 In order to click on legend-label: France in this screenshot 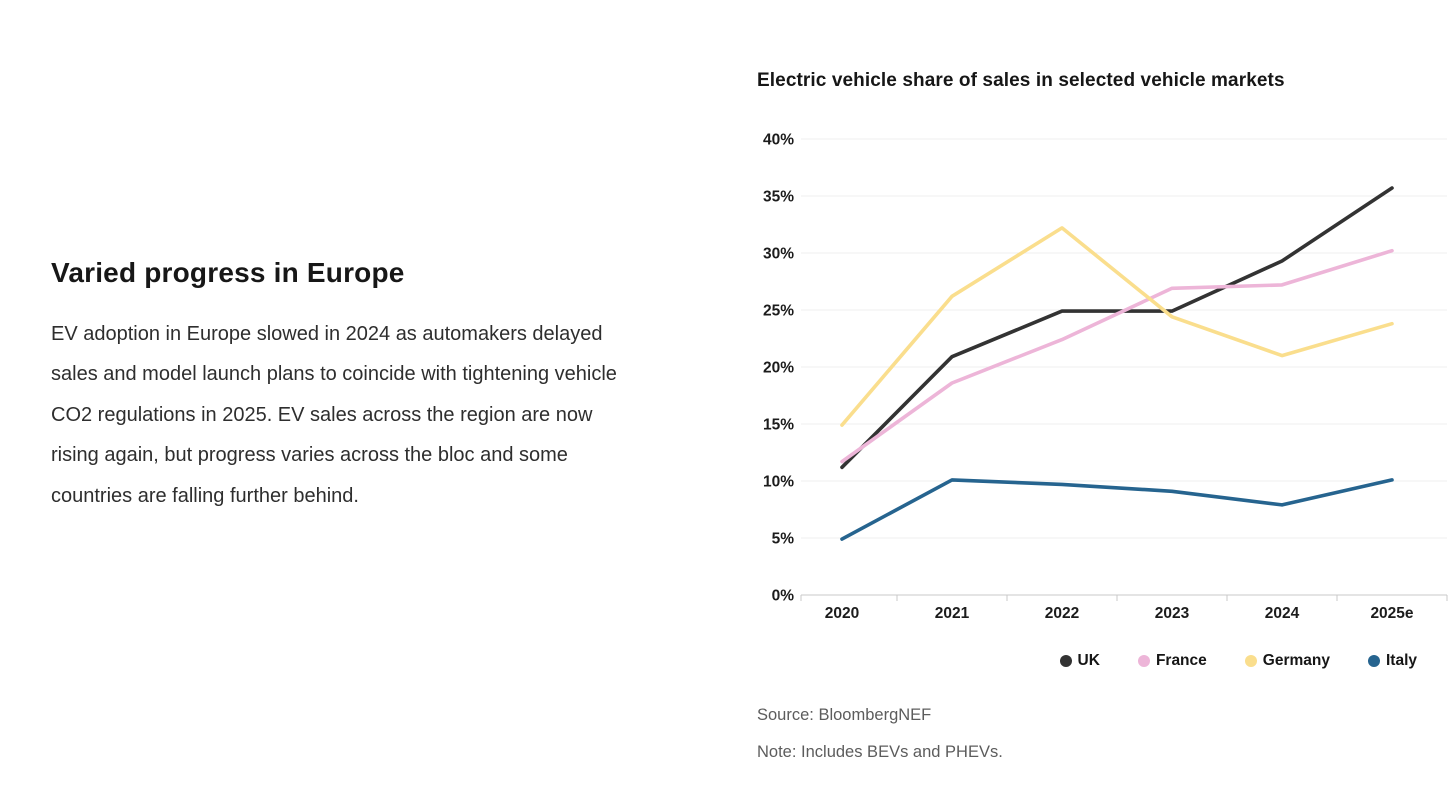, I will do `click(1181, 660)`.